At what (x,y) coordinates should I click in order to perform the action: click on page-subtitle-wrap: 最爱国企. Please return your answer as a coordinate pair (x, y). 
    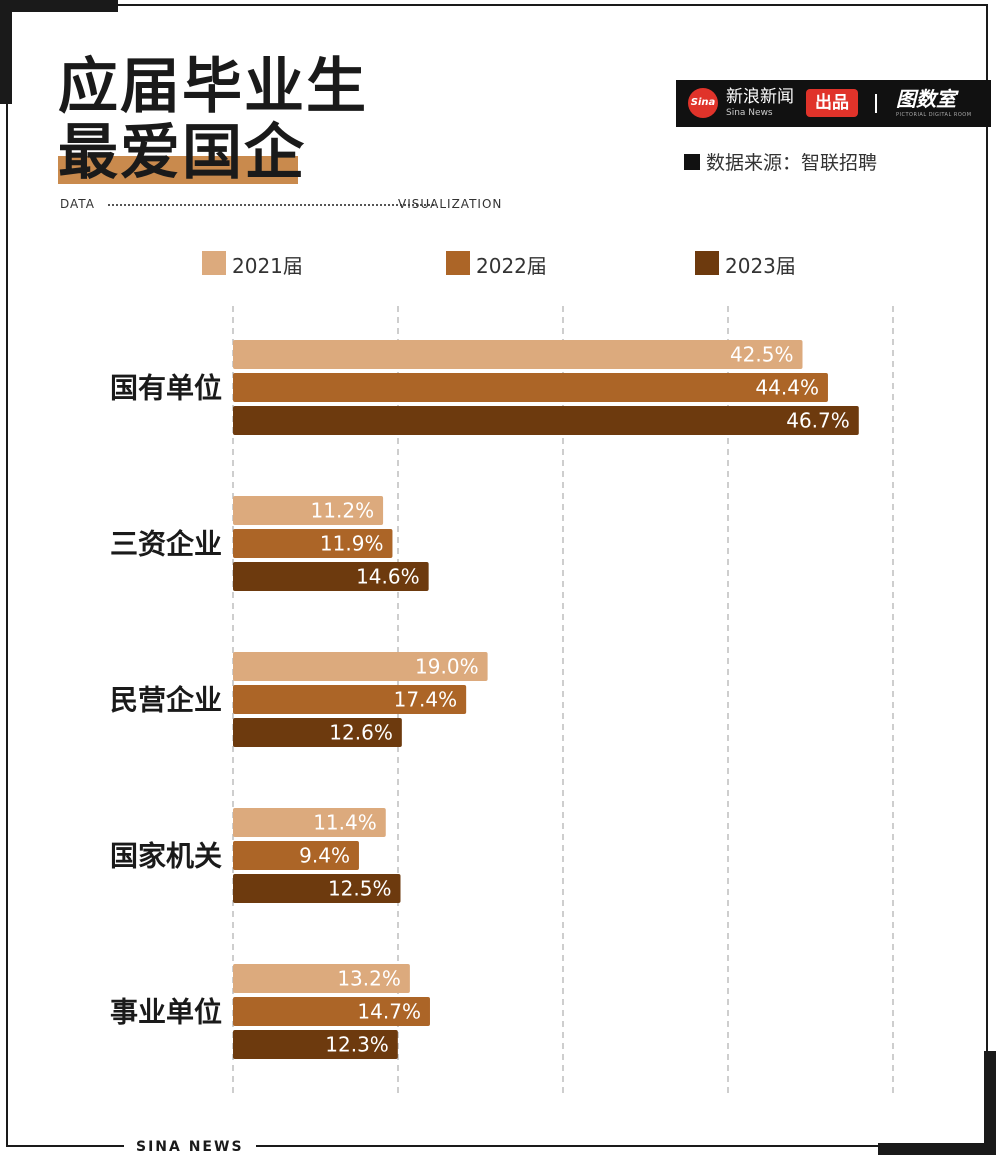
    Looking at the image, I should click on (182, 153).